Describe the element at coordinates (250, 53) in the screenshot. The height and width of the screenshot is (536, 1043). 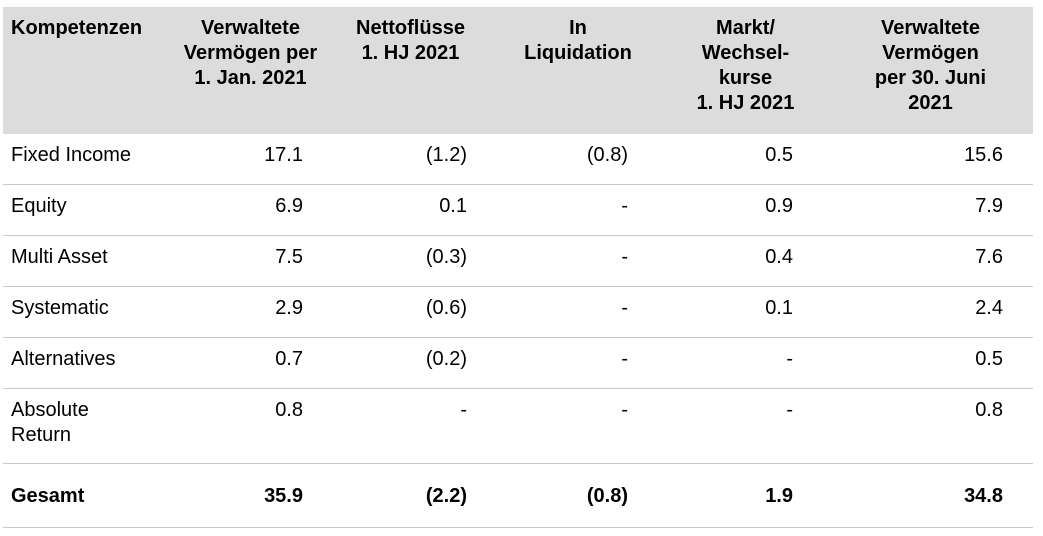
I see `header-aum-jan: Verwaltete Vermögen per 1. Jan. 2021` at that location.